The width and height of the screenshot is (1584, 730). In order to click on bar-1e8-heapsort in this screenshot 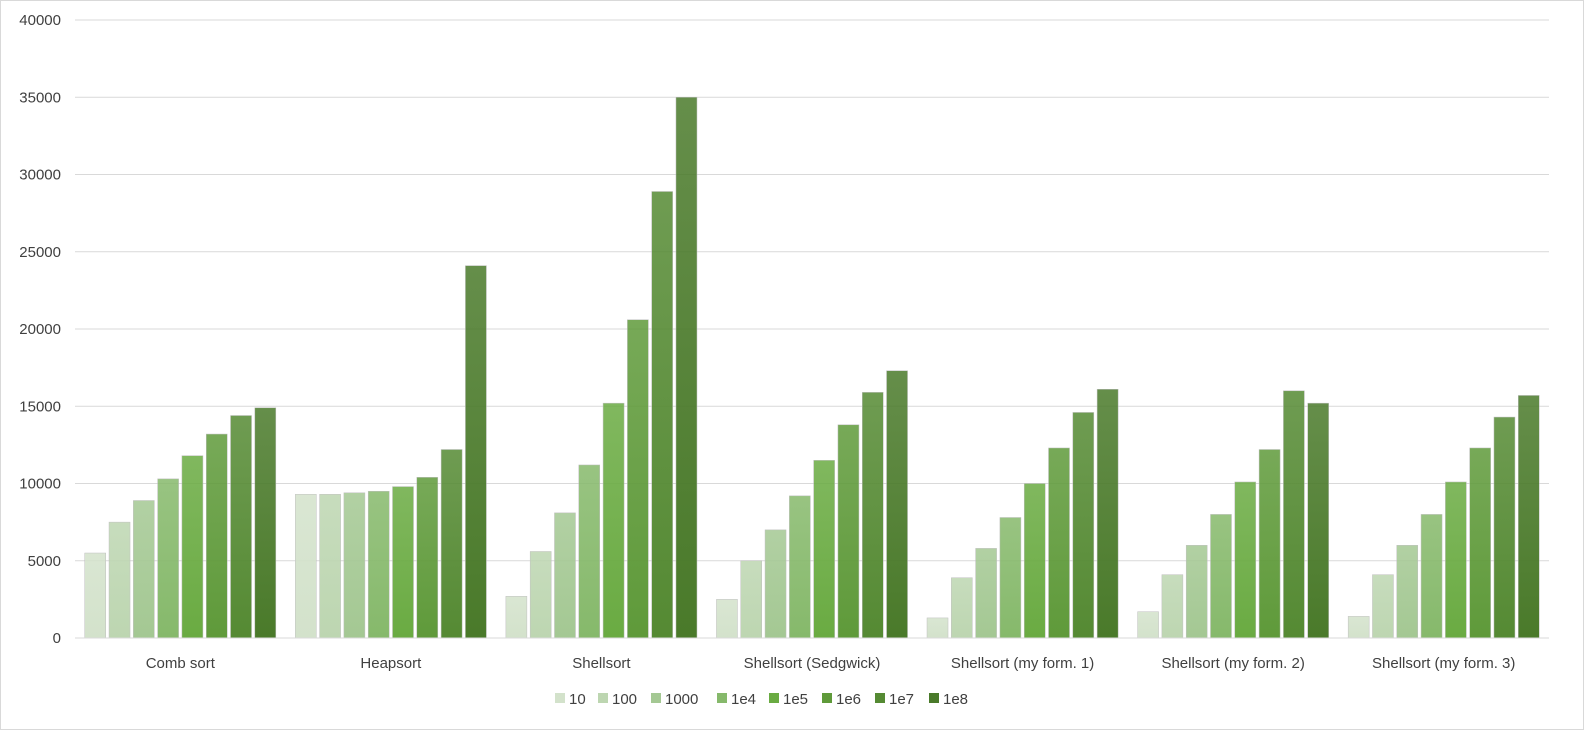, I will do `click(476, 452)`.